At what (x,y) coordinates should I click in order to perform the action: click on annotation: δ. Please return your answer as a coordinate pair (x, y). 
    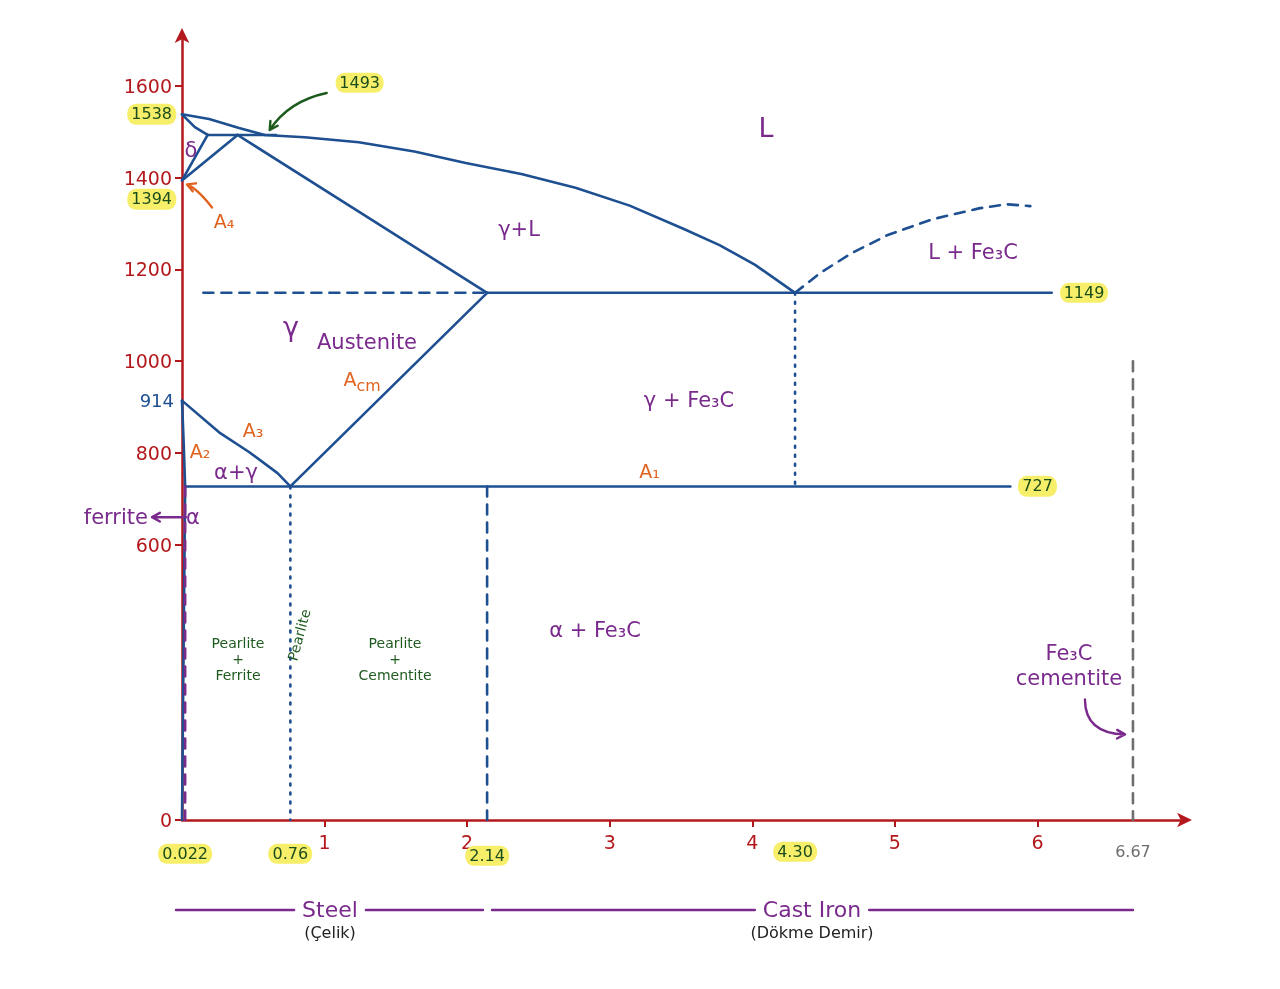
    Looking at the image, I should click on (191, 150).